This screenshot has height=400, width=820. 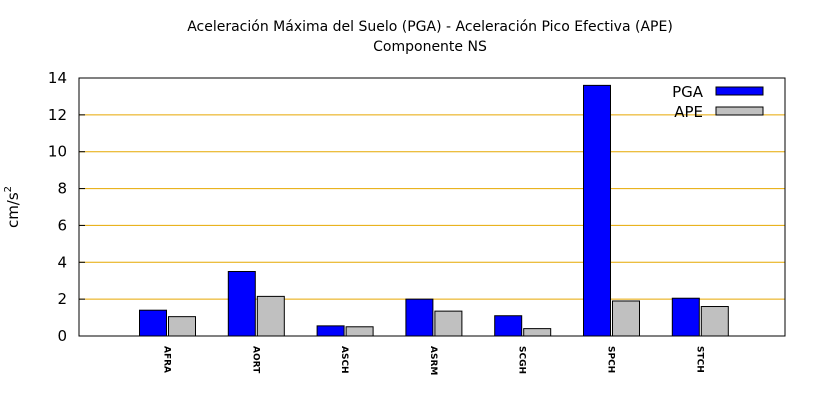 I want to click on y-tick-label: 6, so click(x=62, y=225).